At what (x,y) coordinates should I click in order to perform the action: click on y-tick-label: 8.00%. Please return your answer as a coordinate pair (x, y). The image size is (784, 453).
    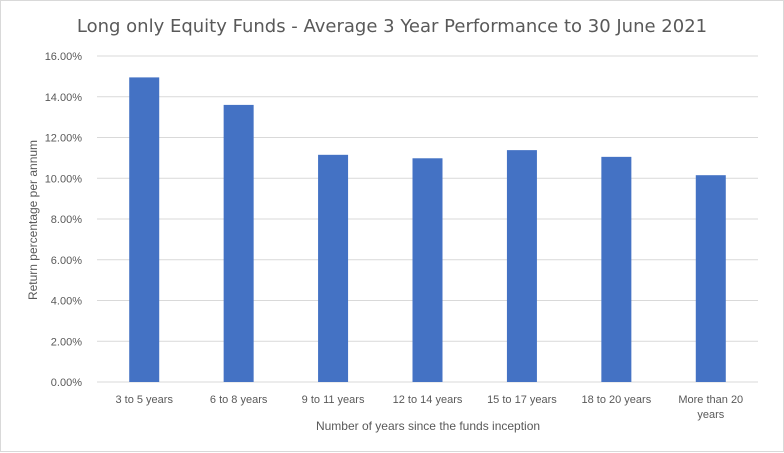
    Looking at the image, I should click on (66, 220).